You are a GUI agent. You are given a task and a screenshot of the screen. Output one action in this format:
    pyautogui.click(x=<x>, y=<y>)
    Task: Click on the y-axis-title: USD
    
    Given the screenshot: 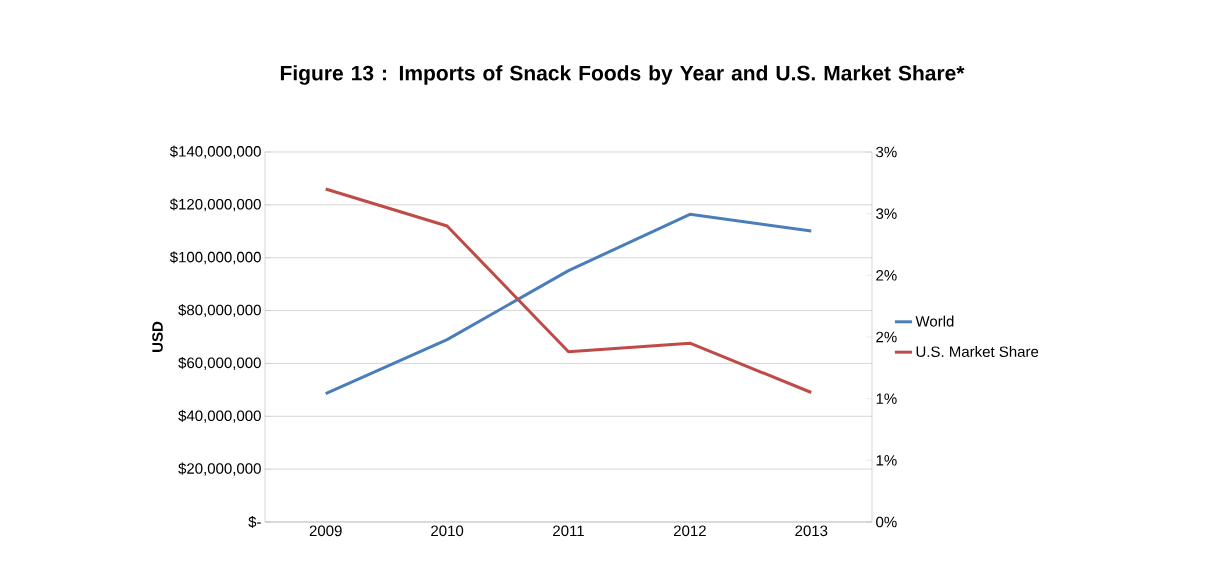 What is the action you would take?
    pyautogui.click(x=157, y=336)
    